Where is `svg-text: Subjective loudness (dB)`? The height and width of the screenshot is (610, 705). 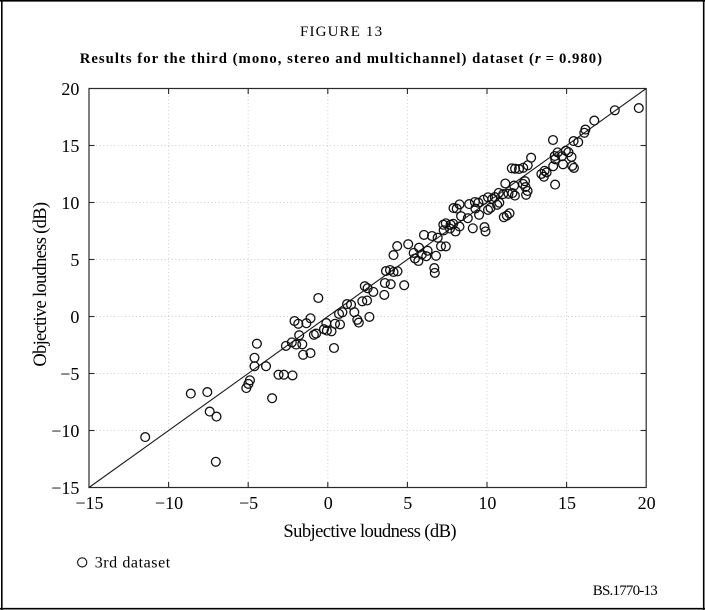
svg-text: Subjective loudness (dB) is located at coordinates (369, 531).